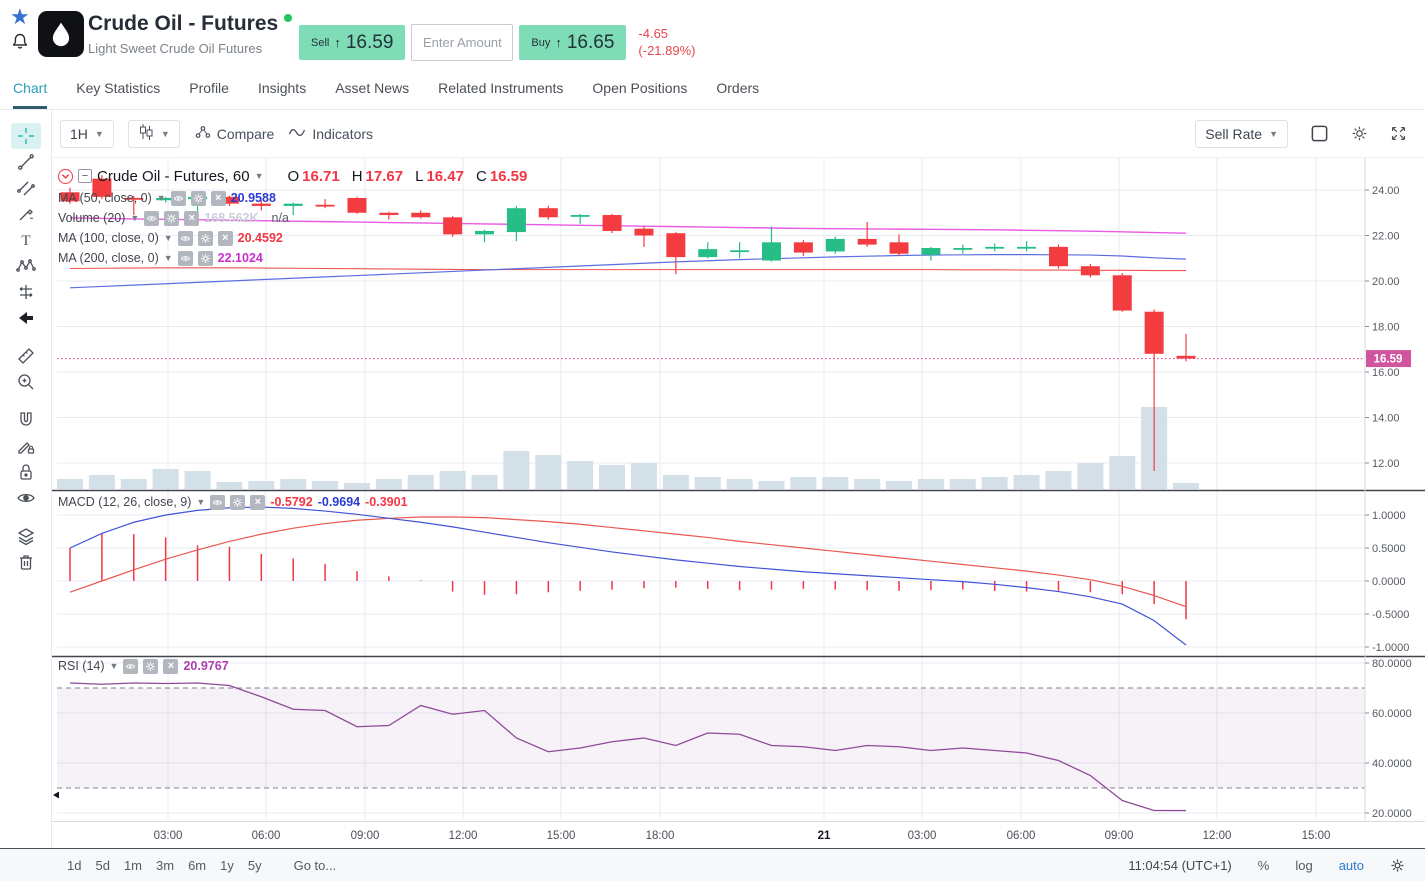  I want to click on tab-insights: Insights, so click(282, 88).